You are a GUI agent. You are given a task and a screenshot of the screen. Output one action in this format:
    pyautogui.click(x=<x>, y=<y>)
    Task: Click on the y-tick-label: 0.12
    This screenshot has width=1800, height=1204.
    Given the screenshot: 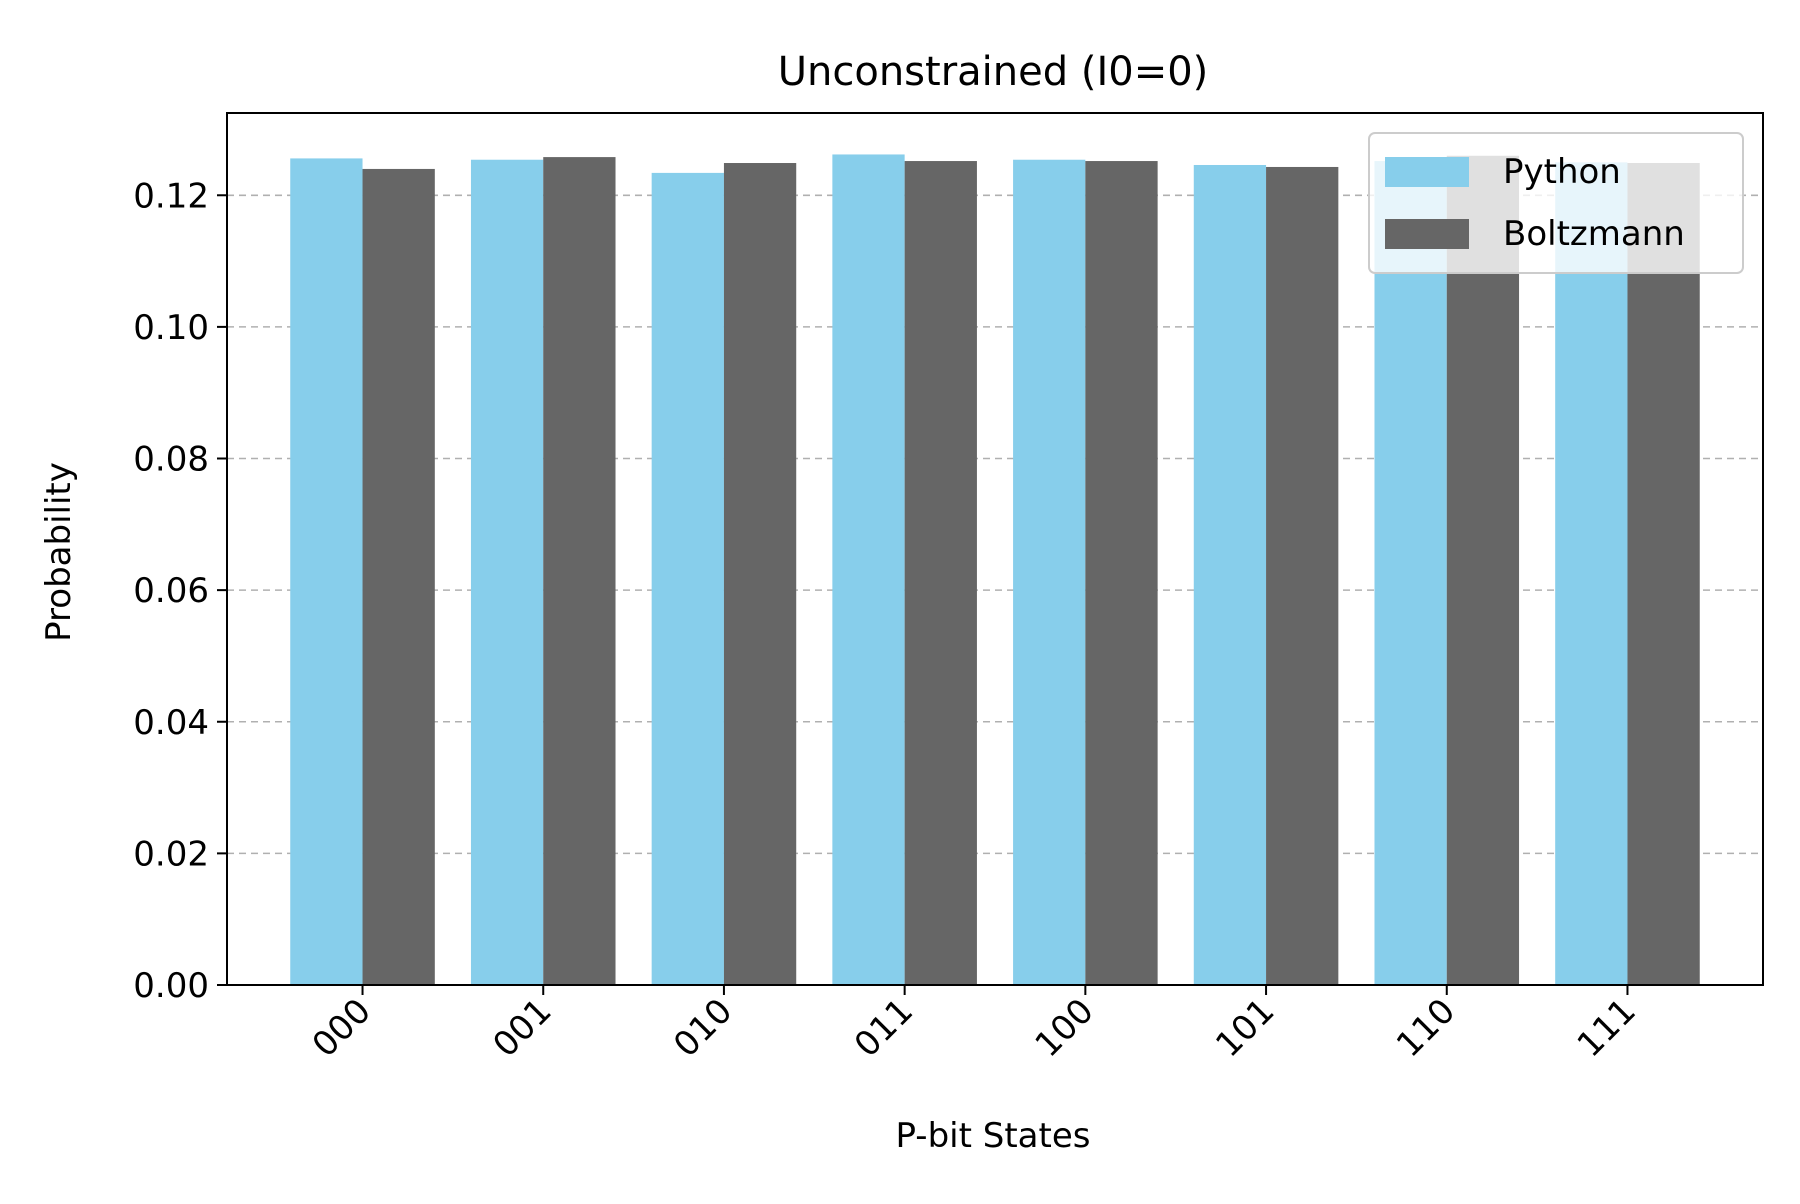 What is the action you would take?
    pyautogui.click(x=171, y=196)
    